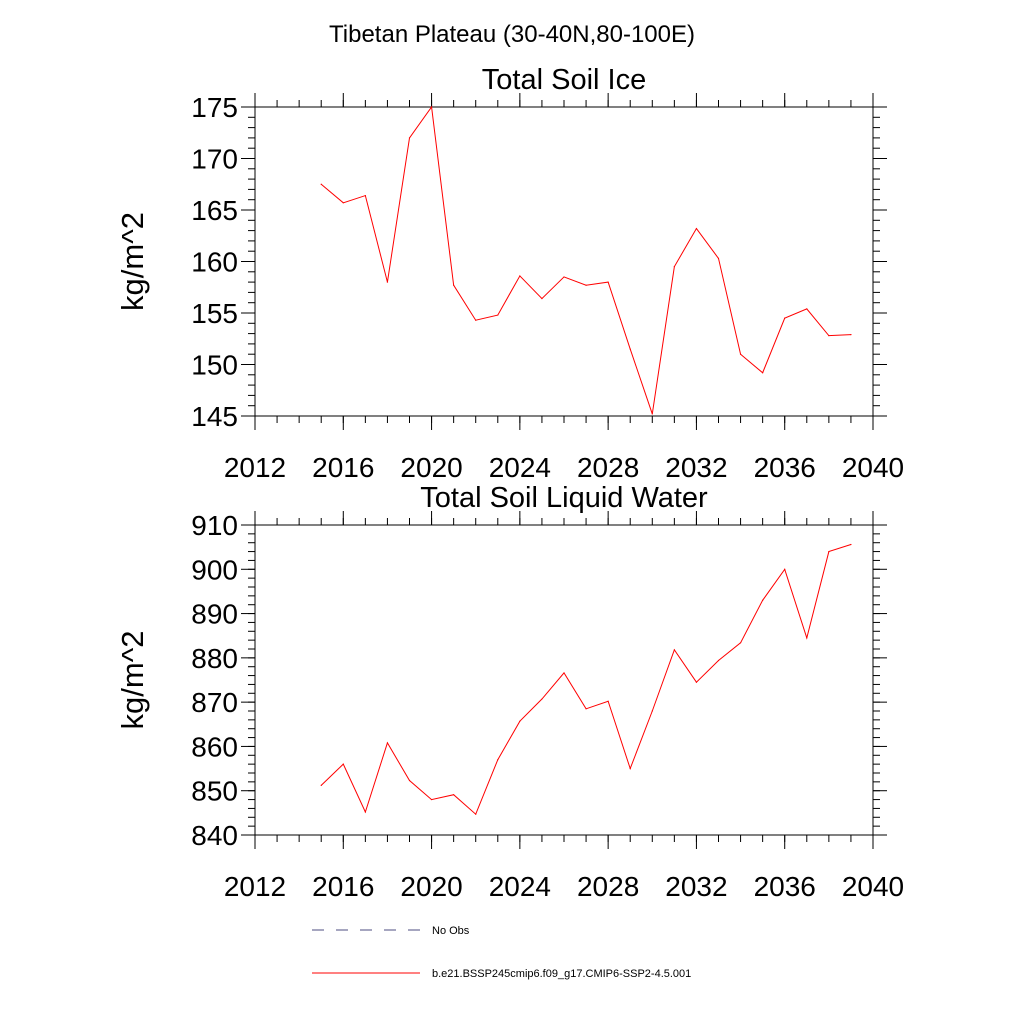 The width and height of the screenshot is (1024, 1024). I want to click on y-tick-label: 840, so click(214, 835).